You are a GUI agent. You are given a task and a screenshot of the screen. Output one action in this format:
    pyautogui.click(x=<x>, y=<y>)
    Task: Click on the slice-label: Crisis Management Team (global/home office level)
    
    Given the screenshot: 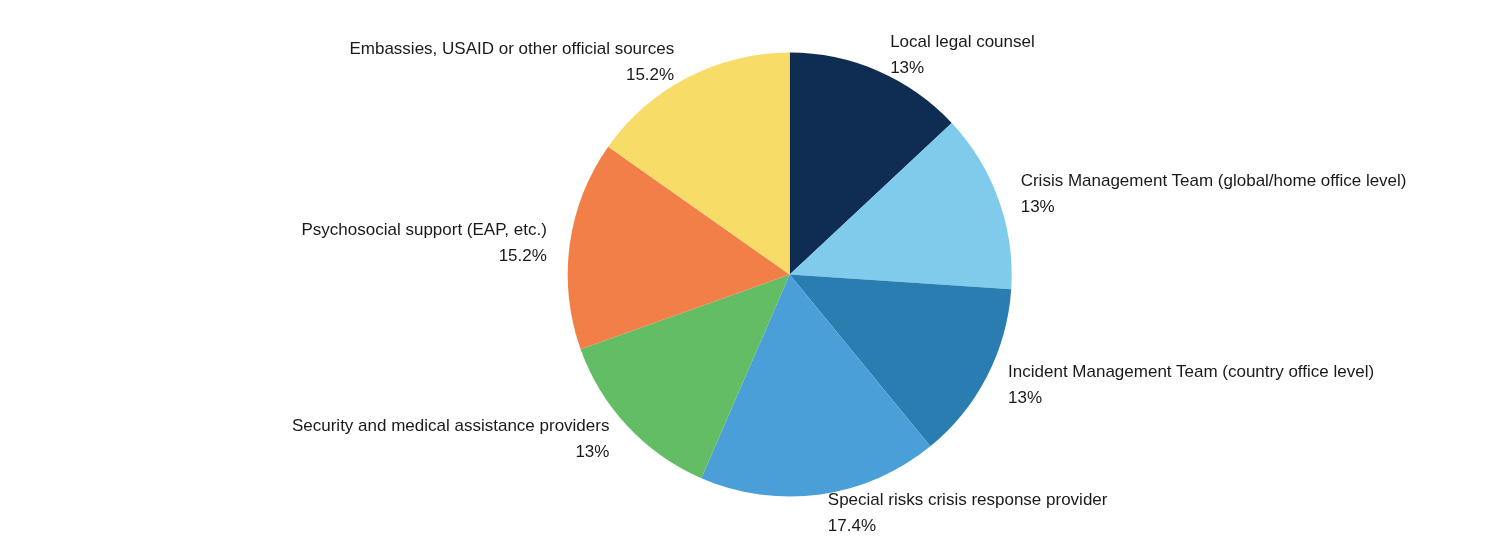 What is the action you would take?
    pyautogui.click(x=1213, y=181)
    